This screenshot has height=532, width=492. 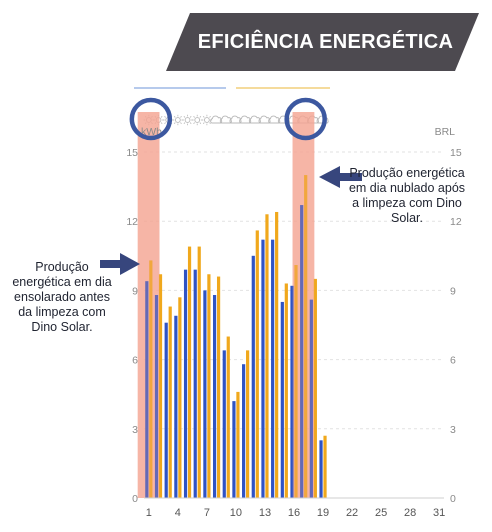 I want to click on x-tick-label: 28, so click(x=410, y=513).